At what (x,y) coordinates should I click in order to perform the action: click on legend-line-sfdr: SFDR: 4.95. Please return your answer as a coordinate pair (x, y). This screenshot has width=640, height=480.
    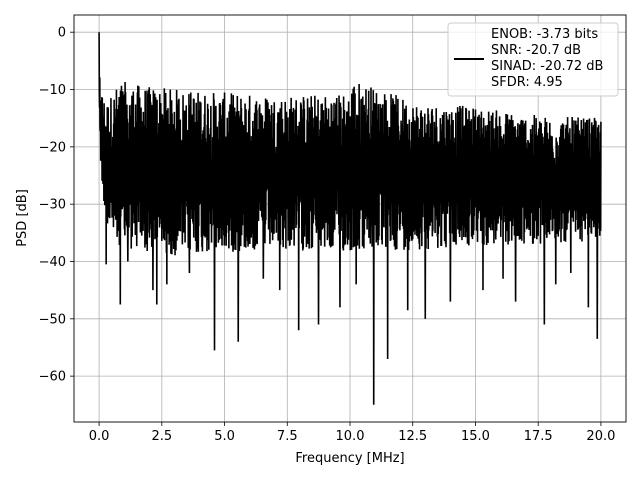
    Looking at the image, I should click on (527, 82).